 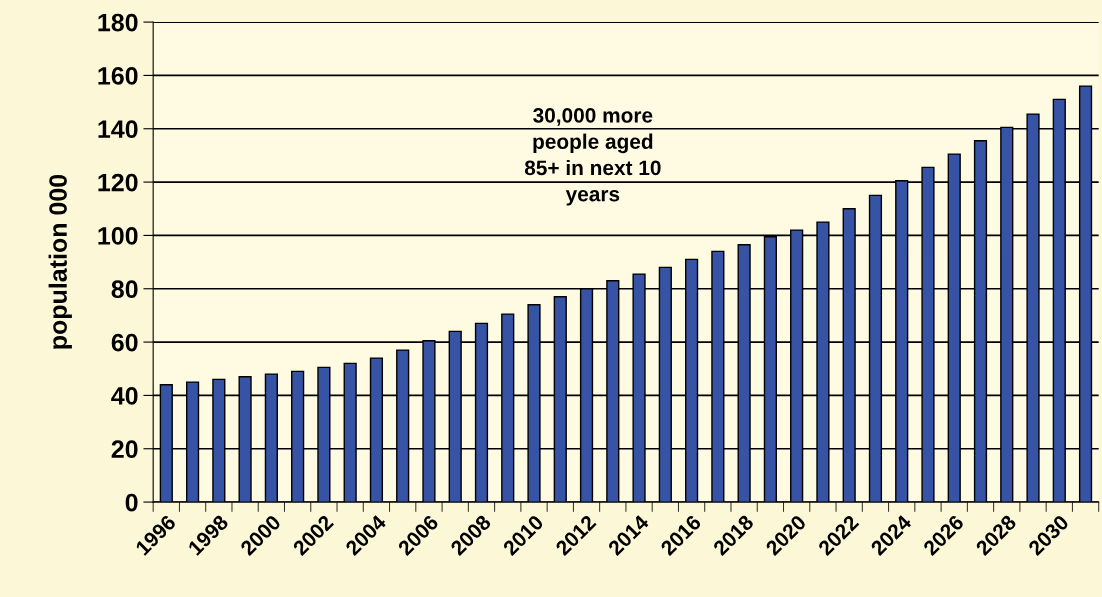 What do you see at coordinates (118, 76) in the screenshot?
I see `y-tick-label: 160` at bounding box center [118, 76].